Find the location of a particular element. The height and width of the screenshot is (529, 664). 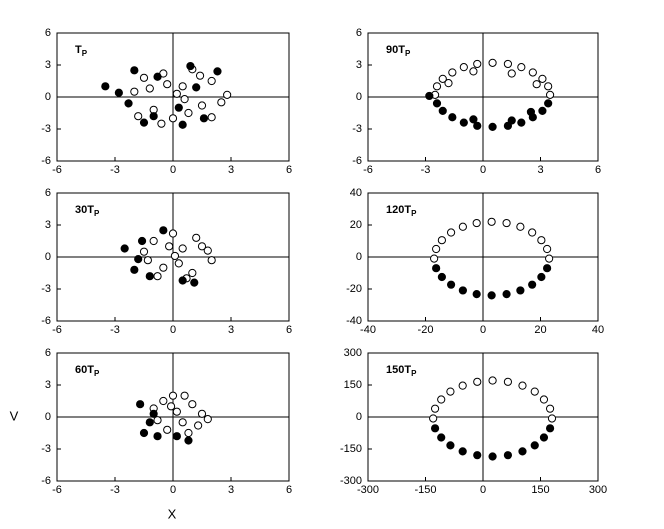

panel-label-main: 30T is located at coordinates (84, 210).